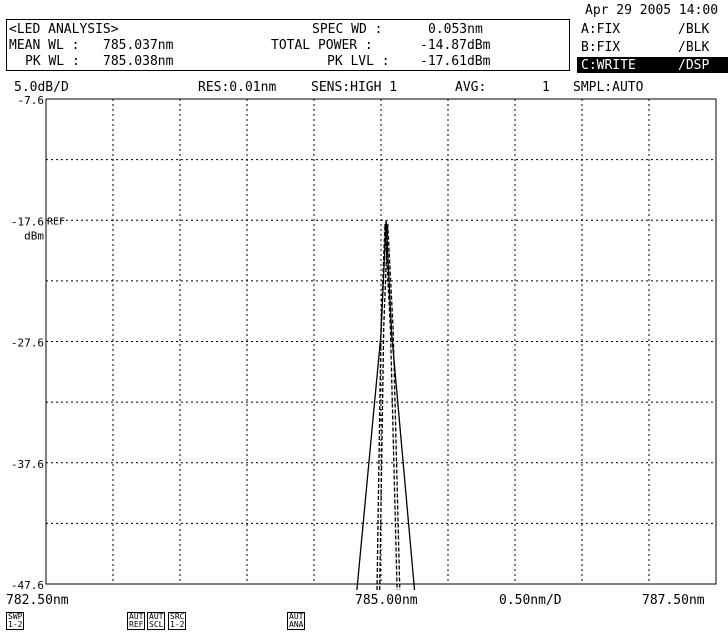  What do you see at coordinates (27, 585) in the screenshot?
I see `y-tick-label: -47.6` at bounding box center [27, 585].